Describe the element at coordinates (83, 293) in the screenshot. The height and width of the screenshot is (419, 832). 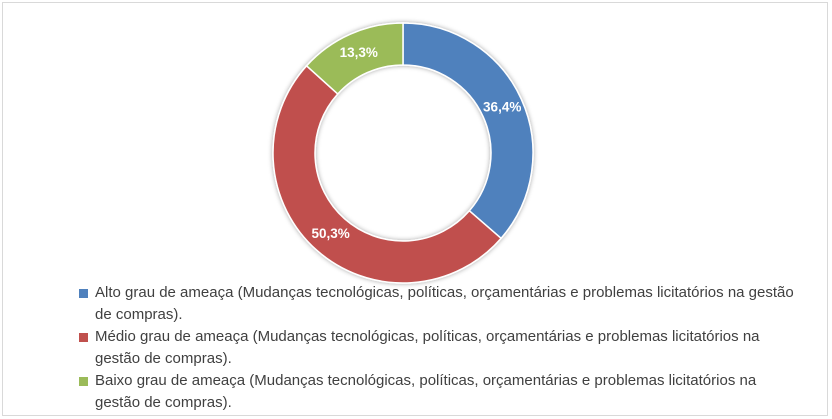
I see `legend-swatch-alto` at that location.